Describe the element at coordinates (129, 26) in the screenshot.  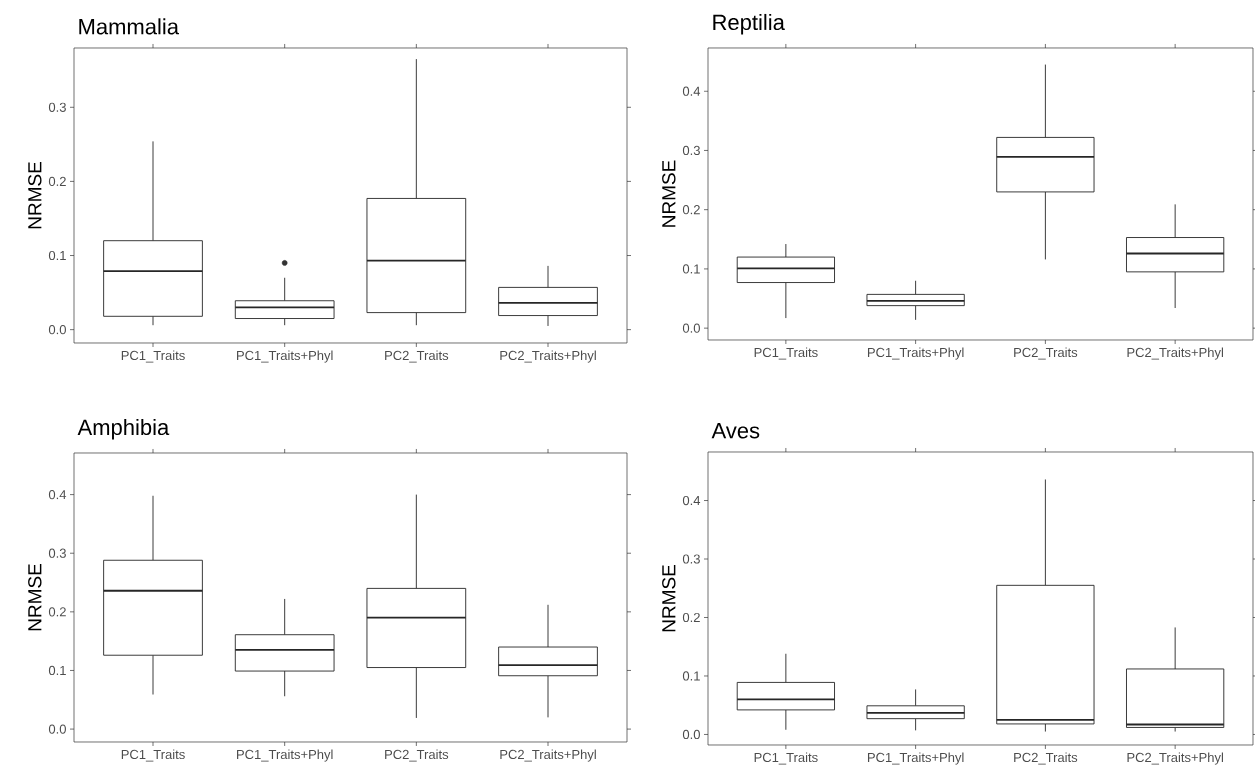
I see `chart-title: Mammalia` at that location.